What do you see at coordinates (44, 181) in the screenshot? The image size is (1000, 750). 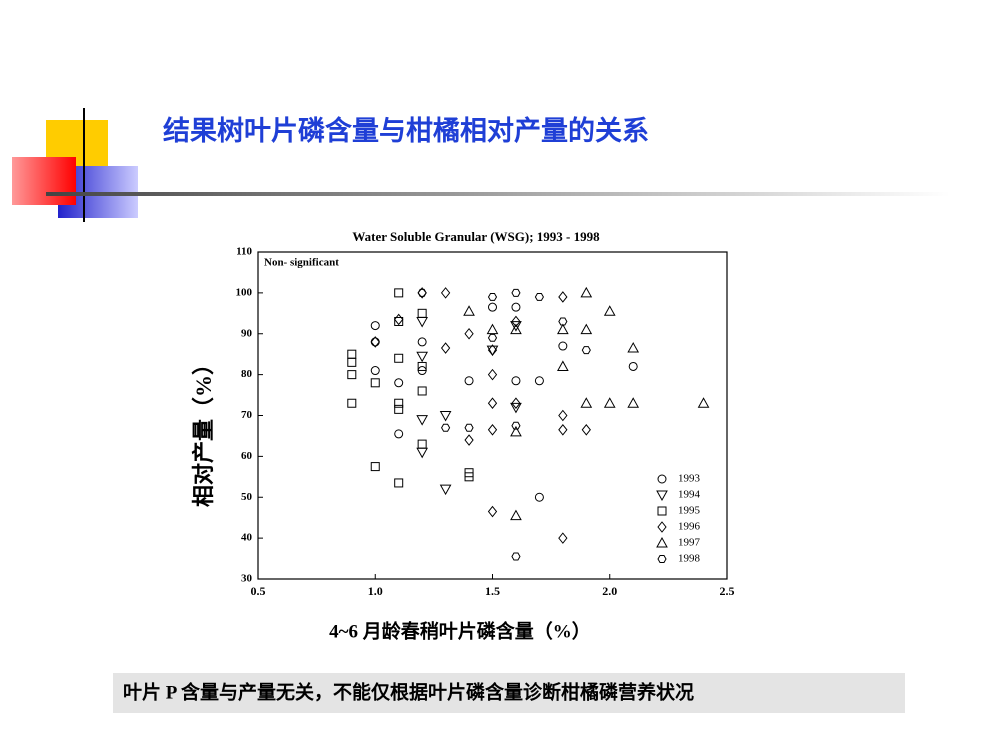 I see `deco-red` at bounding box center [44, 181].